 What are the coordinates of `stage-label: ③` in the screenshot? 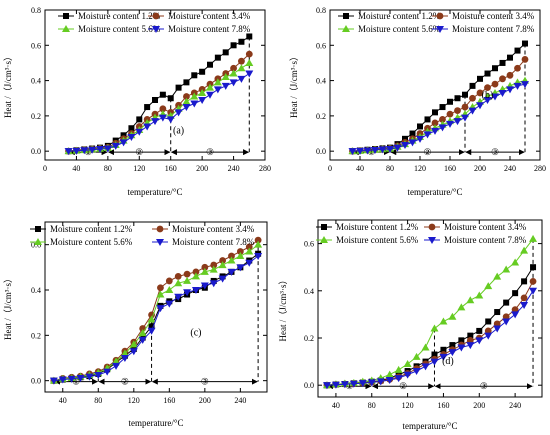 It's located at (210, 152).